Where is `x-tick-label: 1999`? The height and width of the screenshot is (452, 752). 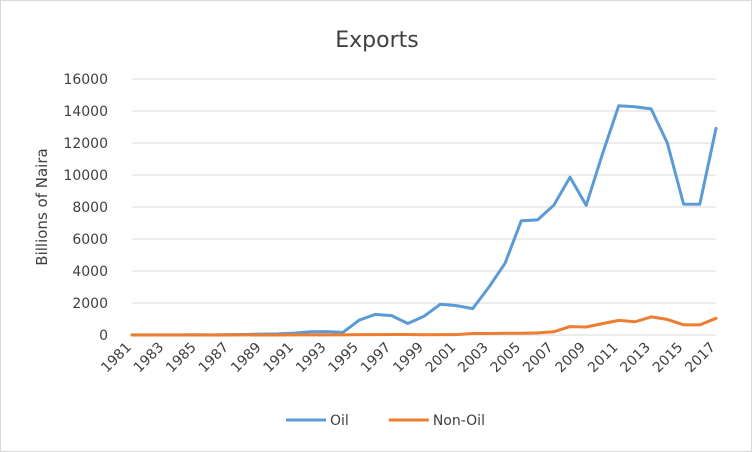
x-tick-label: 1999 is located at coordinates (408, 358).